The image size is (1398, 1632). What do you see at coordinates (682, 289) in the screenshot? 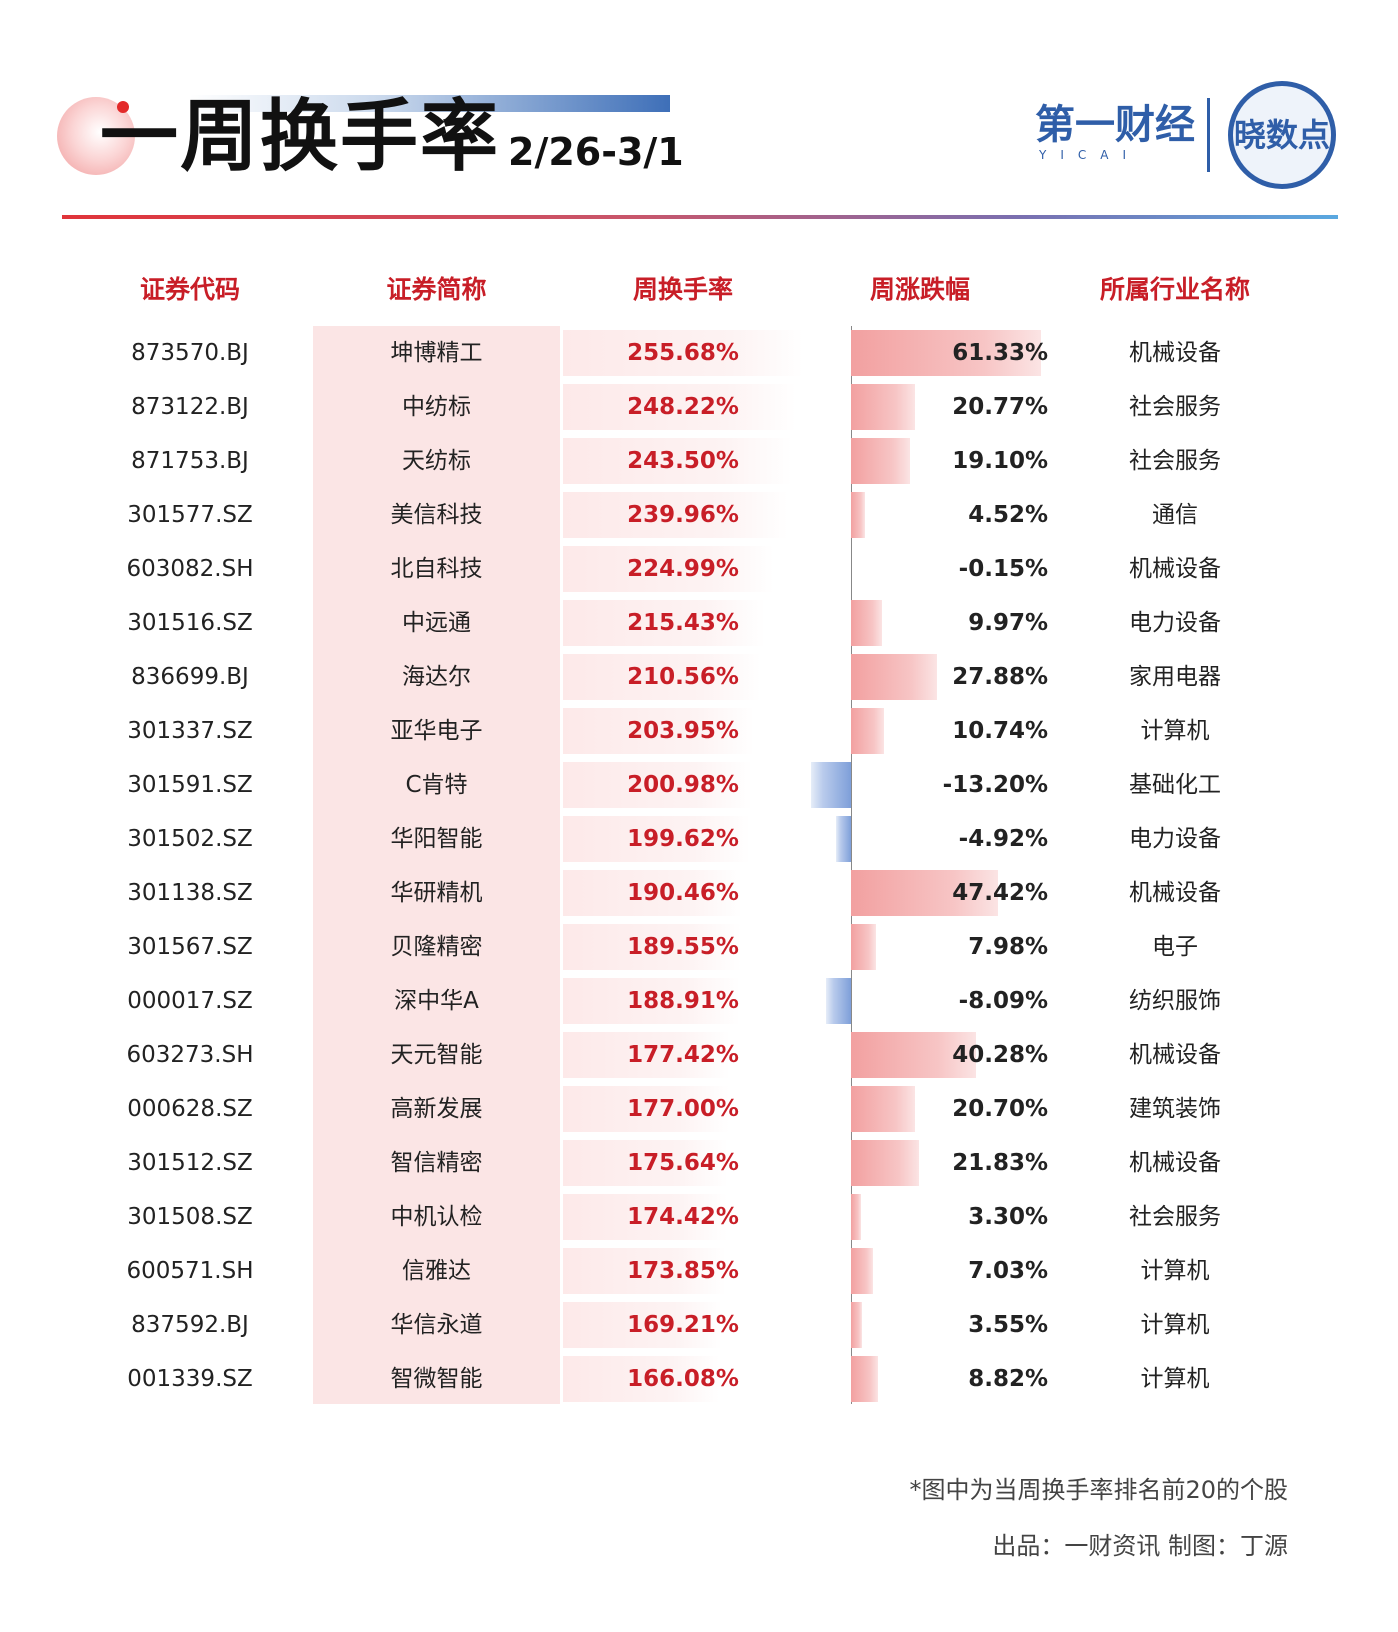
I see `col-header-turnover: 周换手率` at bounding box center [682, 289].